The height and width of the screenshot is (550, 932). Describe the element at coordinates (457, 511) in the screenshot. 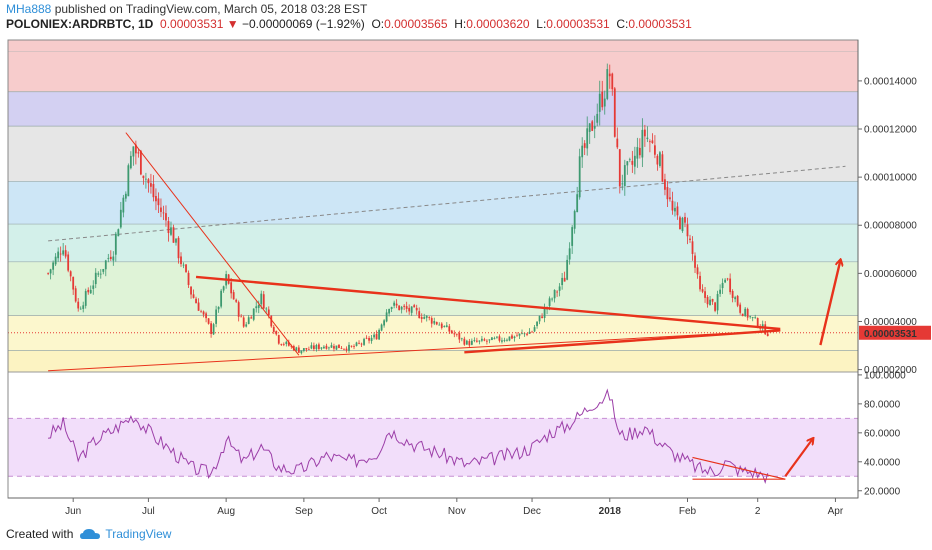

I see `x-tick-label: Nov` at that location.